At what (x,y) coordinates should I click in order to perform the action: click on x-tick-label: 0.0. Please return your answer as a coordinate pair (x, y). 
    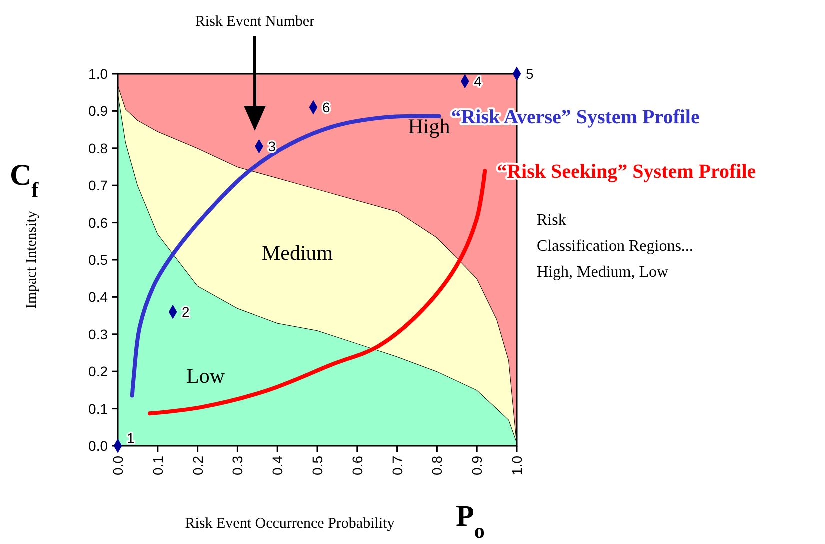
    Looking at the image, I should click on (118, 466).